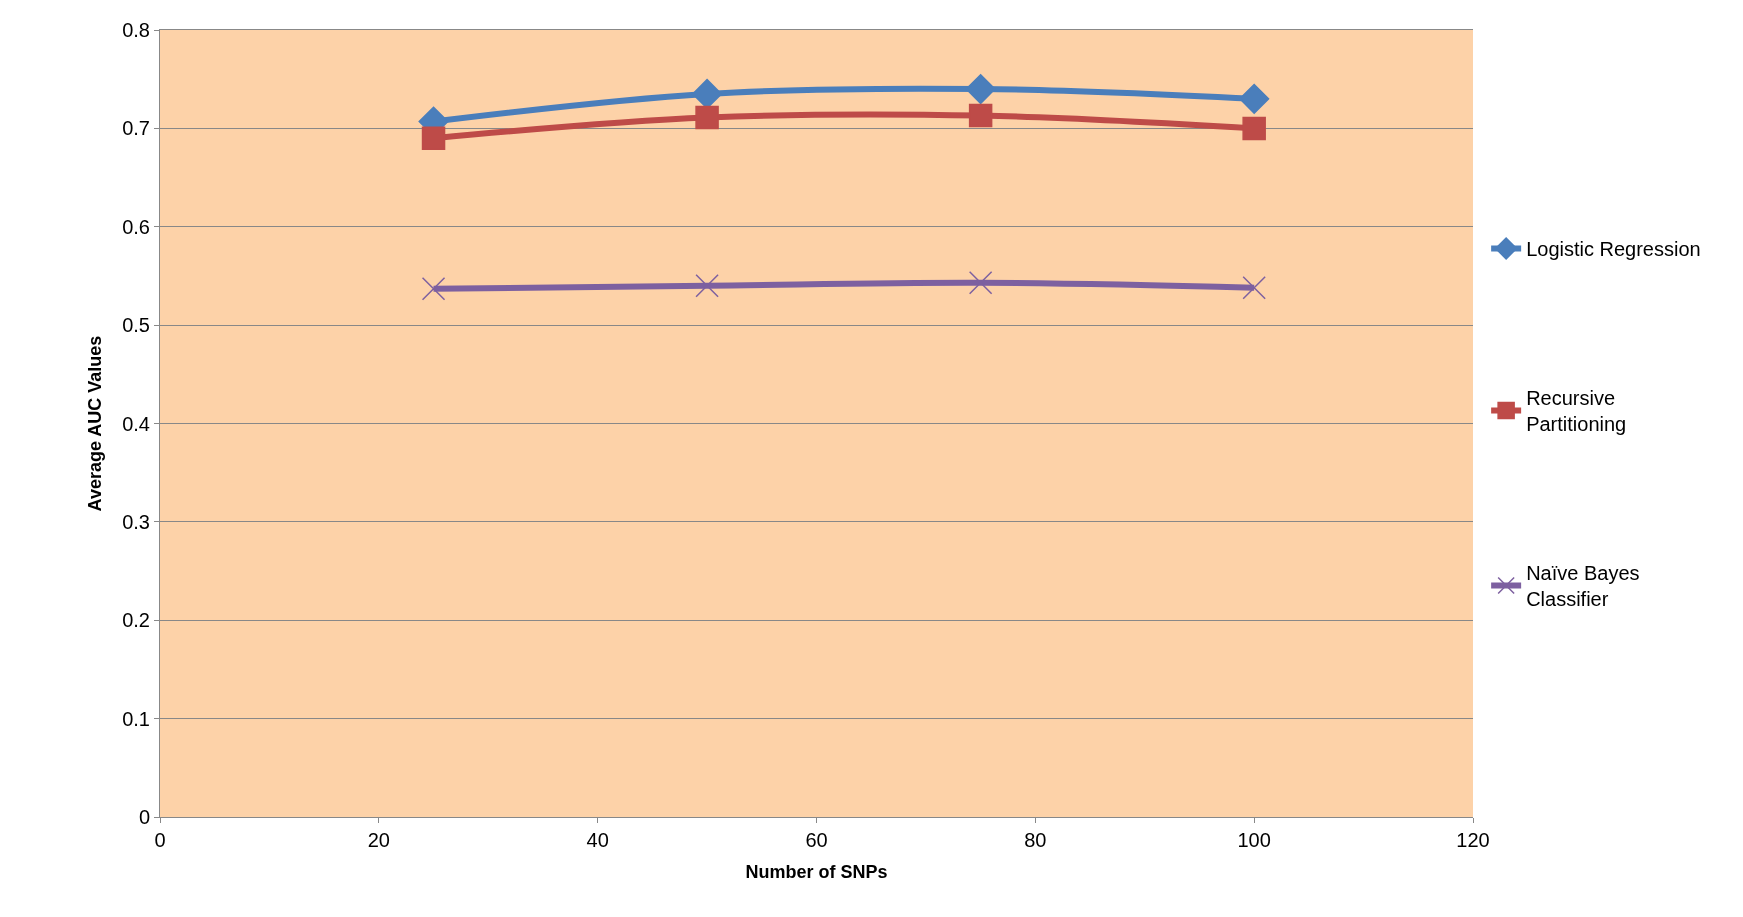 This screenshot has width=1743, height=917. What do you see at coordinates (816, 840) in the screenshot?
I see `x-tick-label: 60` at bounding box center [816, 840].